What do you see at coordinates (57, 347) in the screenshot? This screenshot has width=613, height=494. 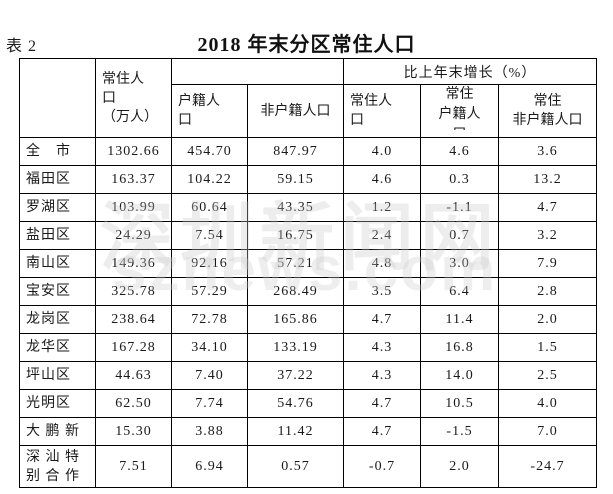 I see `district-name: 龙华区` at bounding box center [57, 347].